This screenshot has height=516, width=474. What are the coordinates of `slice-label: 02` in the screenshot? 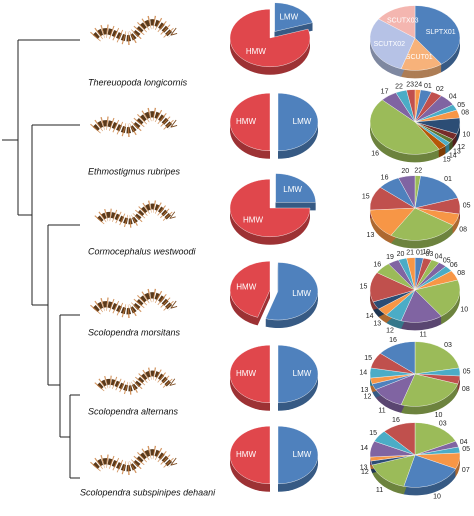 It's located at (440, 89).